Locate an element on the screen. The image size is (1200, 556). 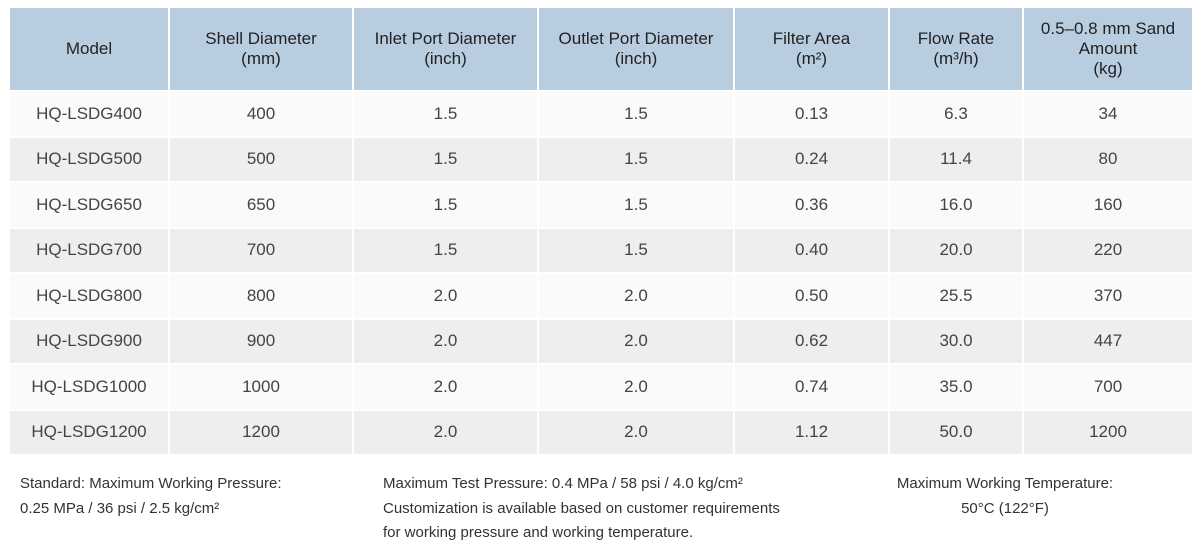
header-cell: 0.5–0.8 mm Sand Amount (kg) is located at coordinates (1108, 49).